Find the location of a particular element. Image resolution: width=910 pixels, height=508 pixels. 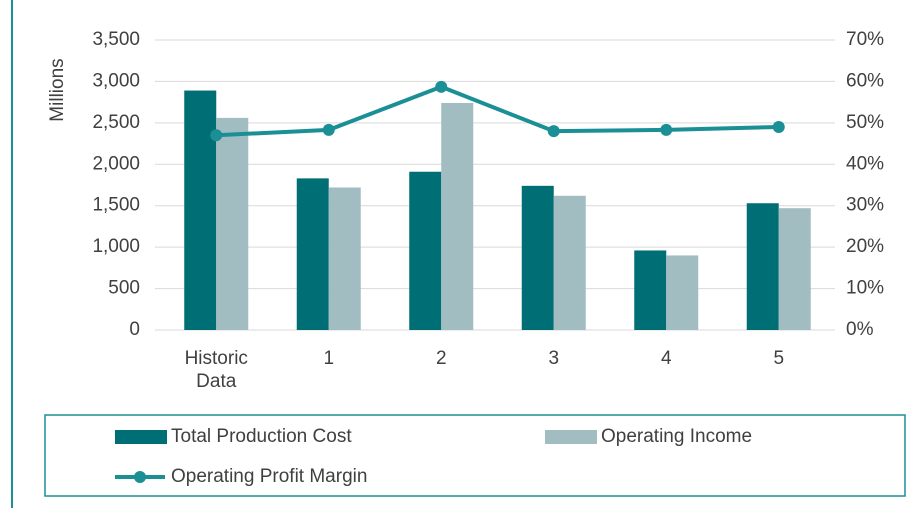

y2-tick-label: 60% is located at coordinates (865, 80).